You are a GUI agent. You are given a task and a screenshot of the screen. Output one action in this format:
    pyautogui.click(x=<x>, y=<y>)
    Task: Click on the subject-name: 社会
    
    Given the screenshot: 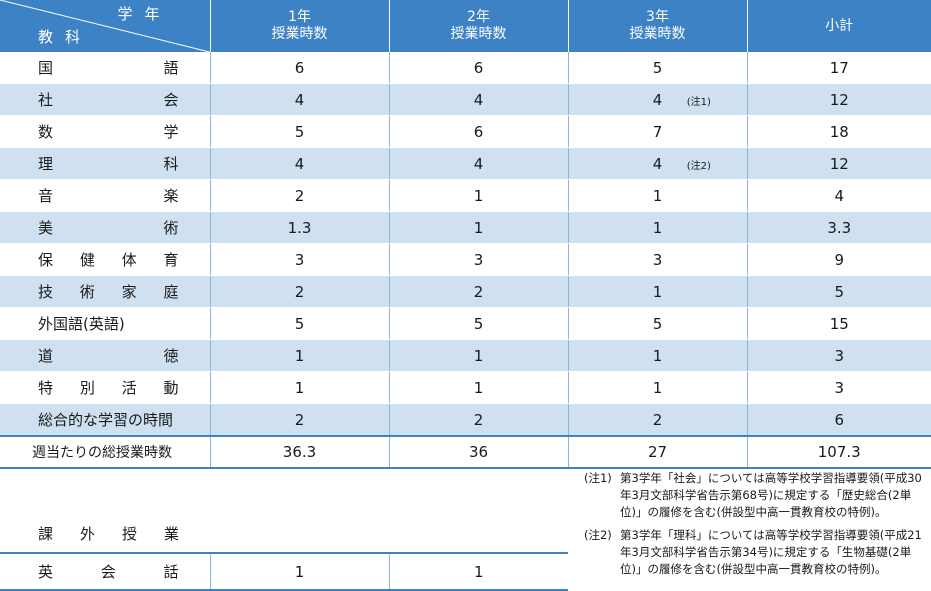 What is the action you would take?
    pyautogui.click(x=105, y=99)
    